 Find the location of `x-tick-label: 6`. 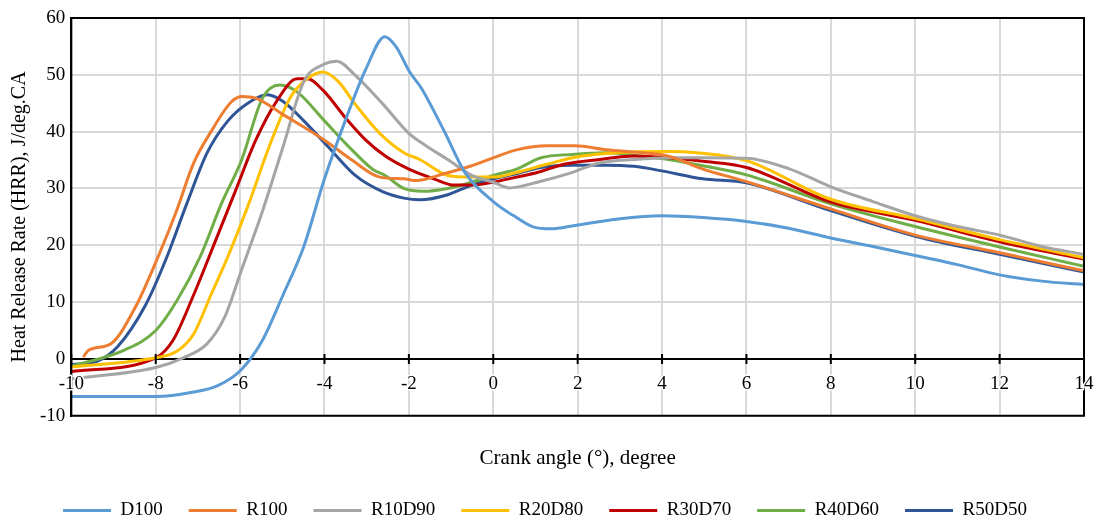

x-tick-label: 6 is located at coordinates (746, 382).